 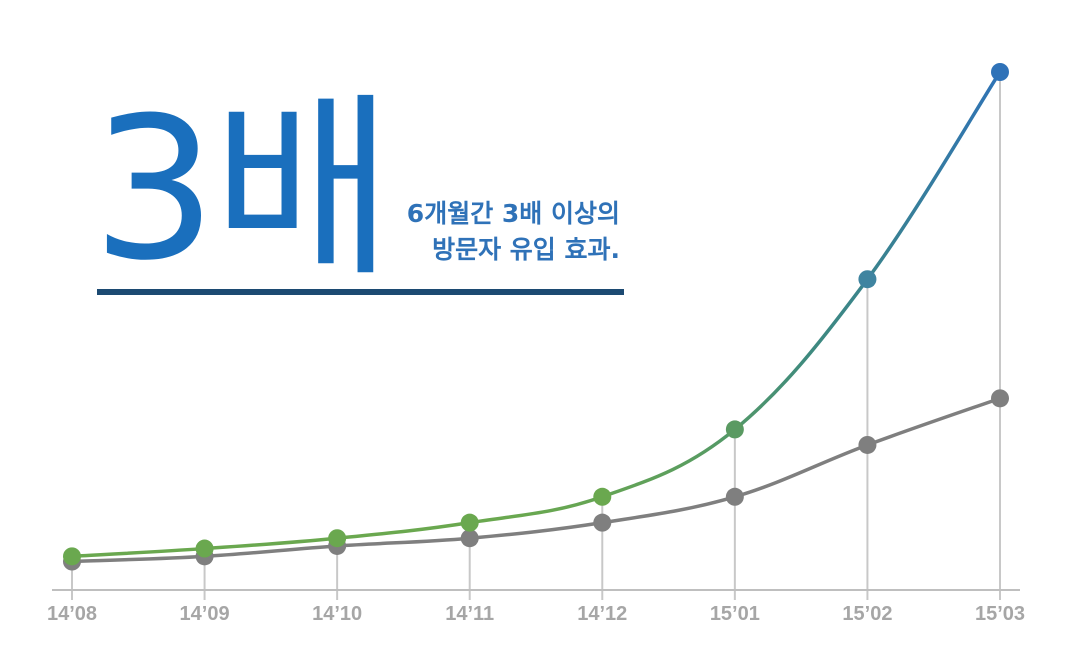 I want to click on headline-underline, so click(x=360, y=292).